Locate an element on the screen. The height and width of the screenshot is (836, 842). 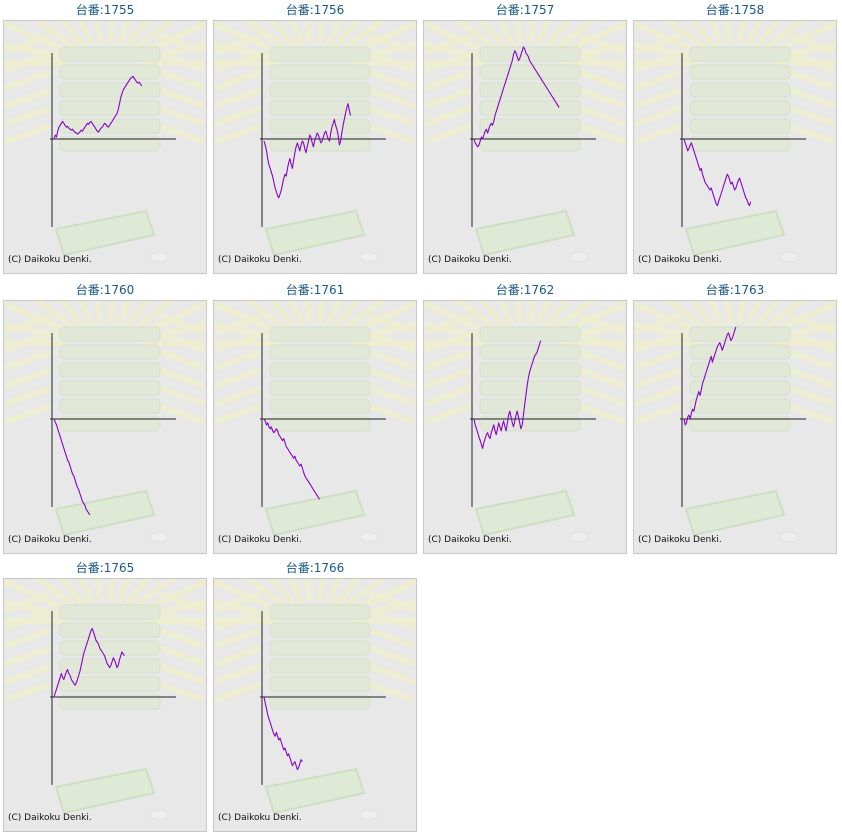
chart-cell: 台番:1760 (C) Daikoku Denki. is located at coordinates (105, 419).